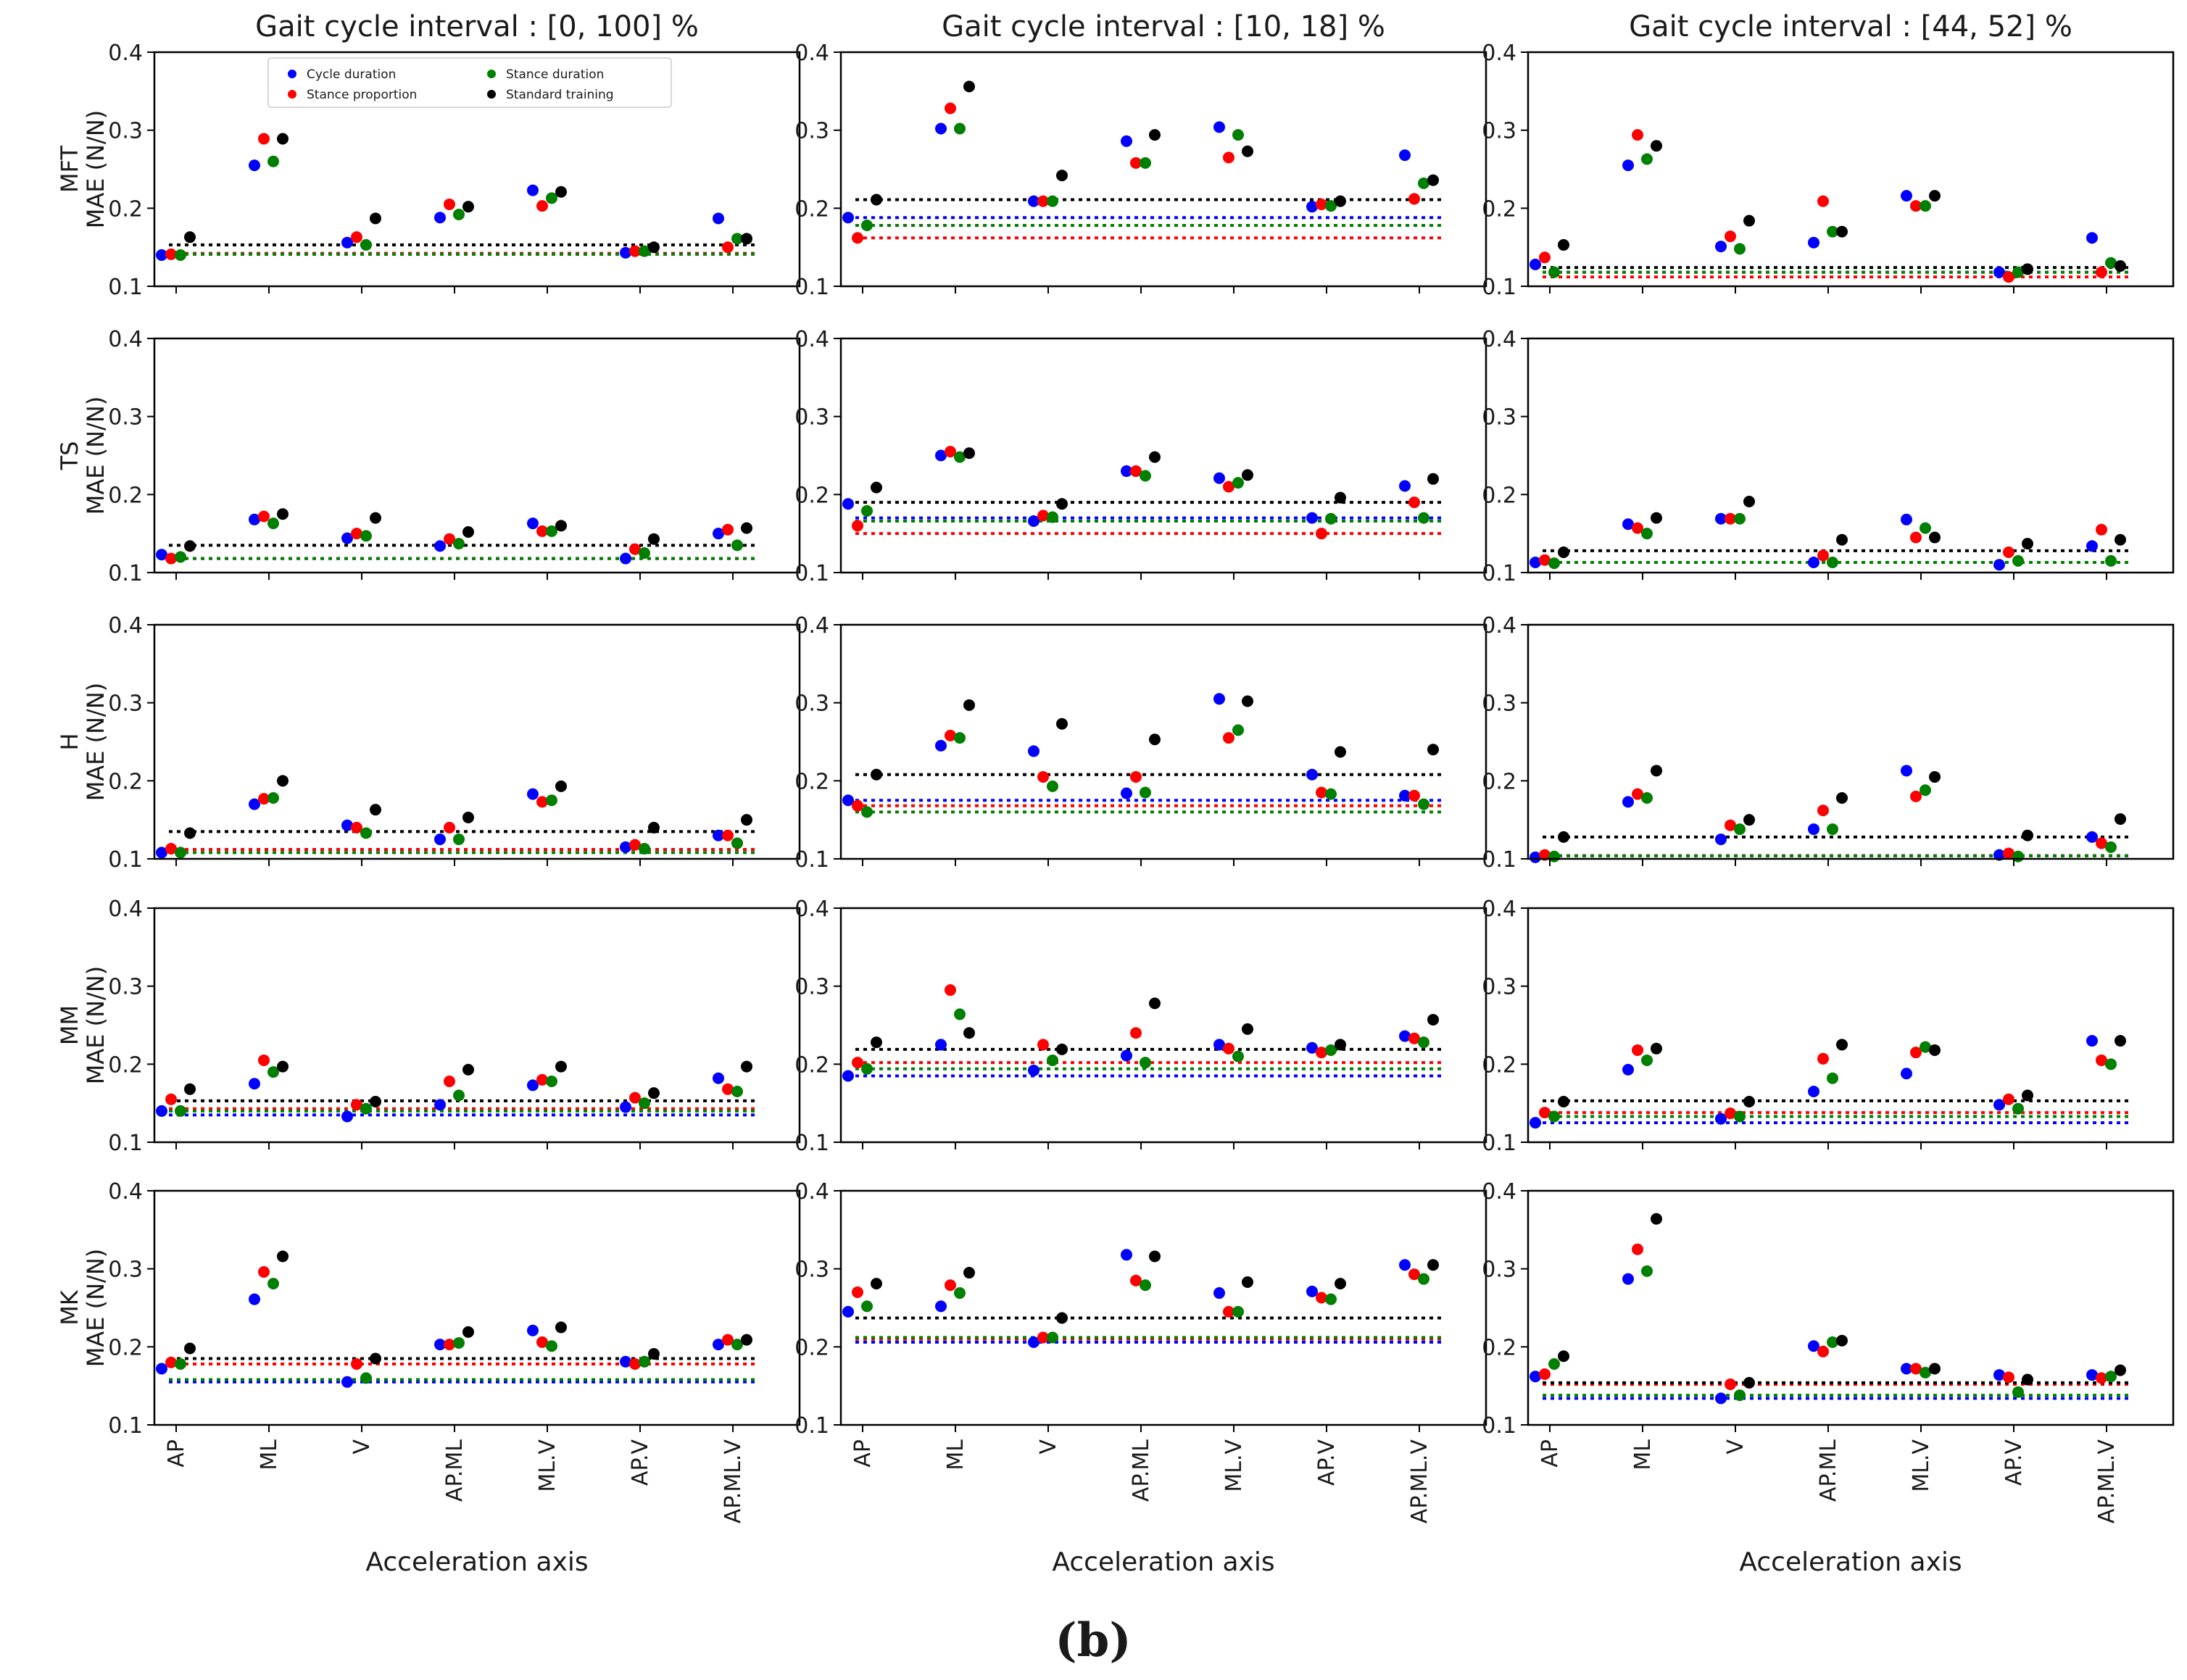 This screenshot has height=1680, width=2187. I want to click on y-axis-label: HMAE (N/N), so click(82, 742).